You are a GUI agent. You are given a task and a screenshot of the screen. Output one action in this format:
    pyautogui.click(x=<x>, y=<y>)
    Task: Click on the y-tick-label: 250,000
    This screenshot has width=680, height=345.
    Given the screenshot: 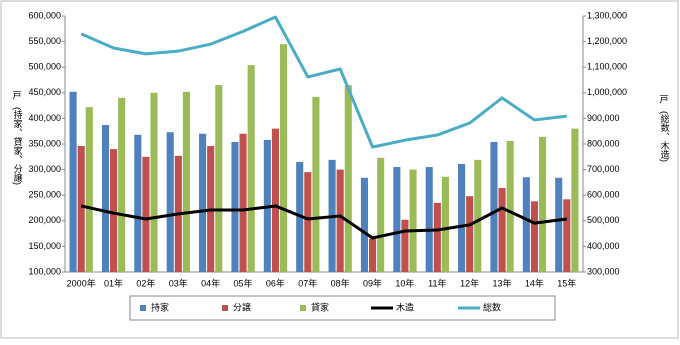 What is the action you would take?
    pyautogui.click(x=44, y=195)
    